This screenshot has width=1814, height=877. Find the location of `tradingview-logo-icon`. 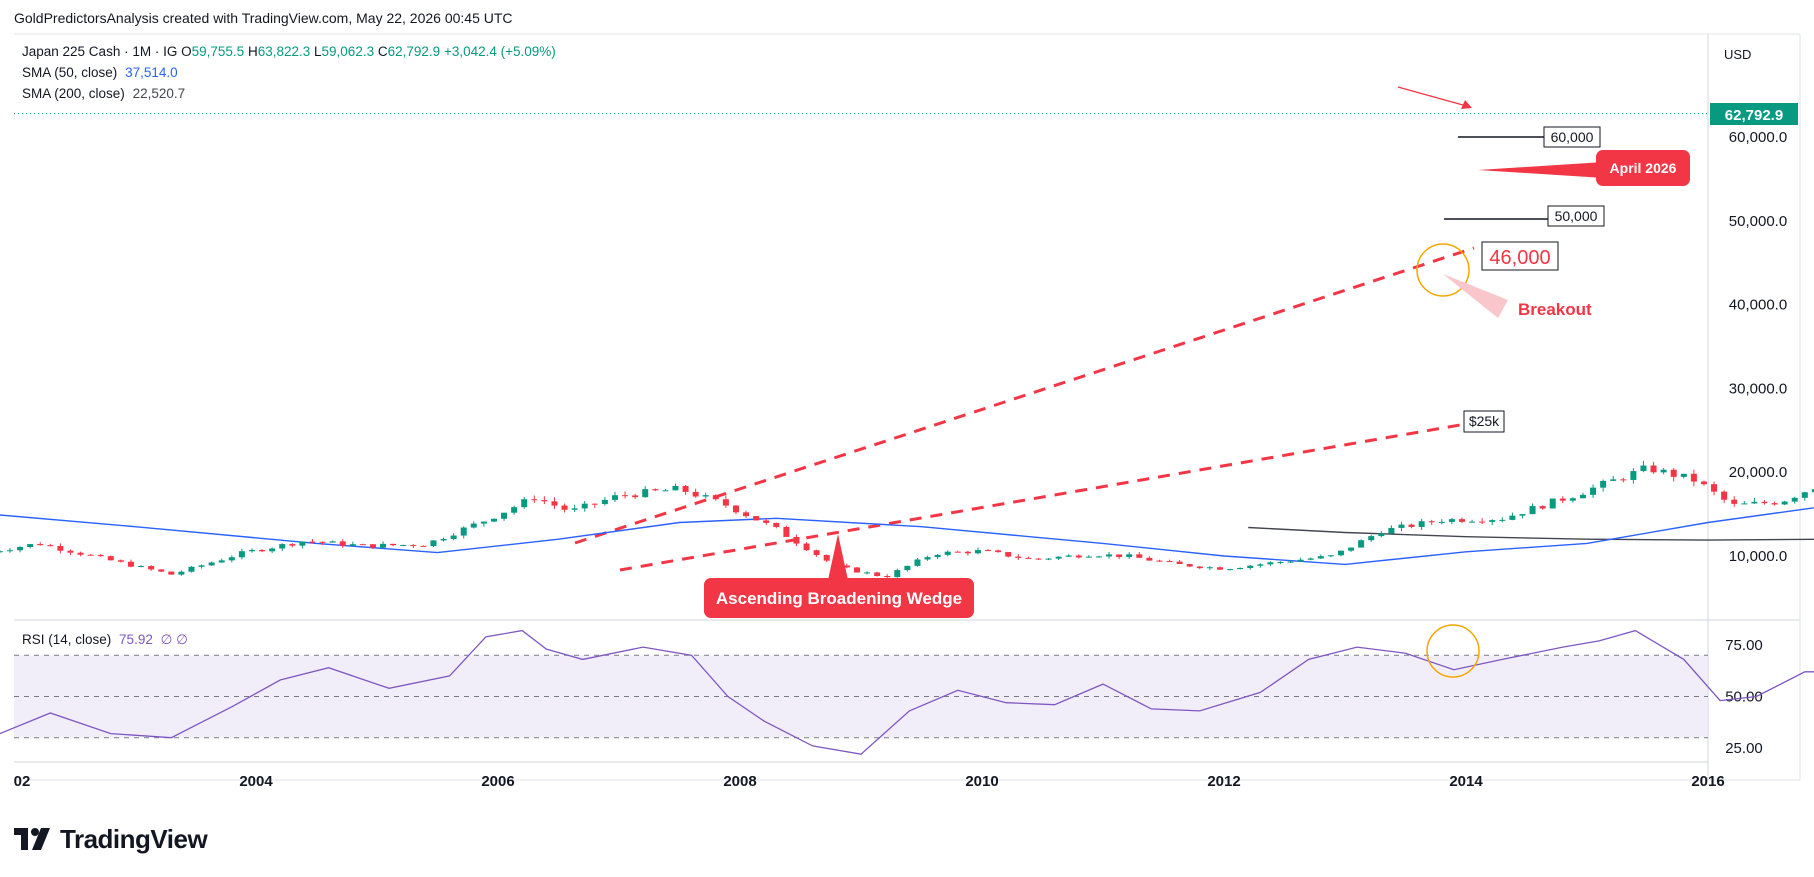

tradingview-logo-icon is located at coordinates (32, 839).